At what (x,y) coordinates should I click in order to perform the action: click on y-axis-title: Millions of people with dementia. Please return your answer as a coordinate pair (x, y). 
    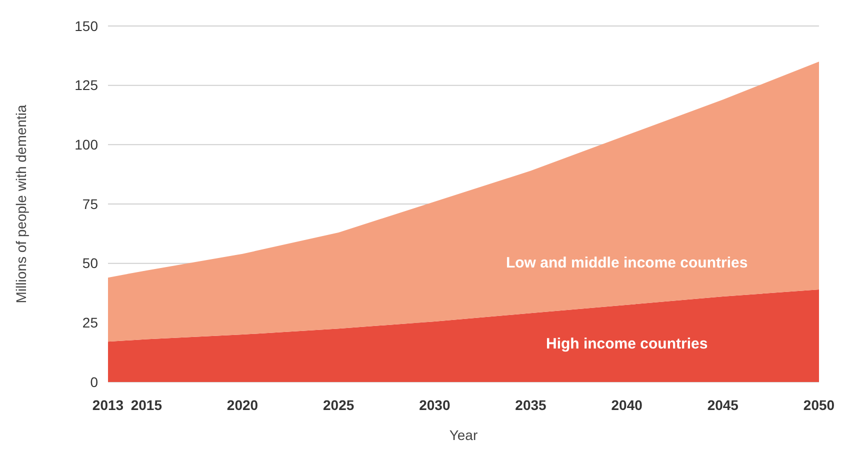
    Looking at the image, I should click on (21, 204).